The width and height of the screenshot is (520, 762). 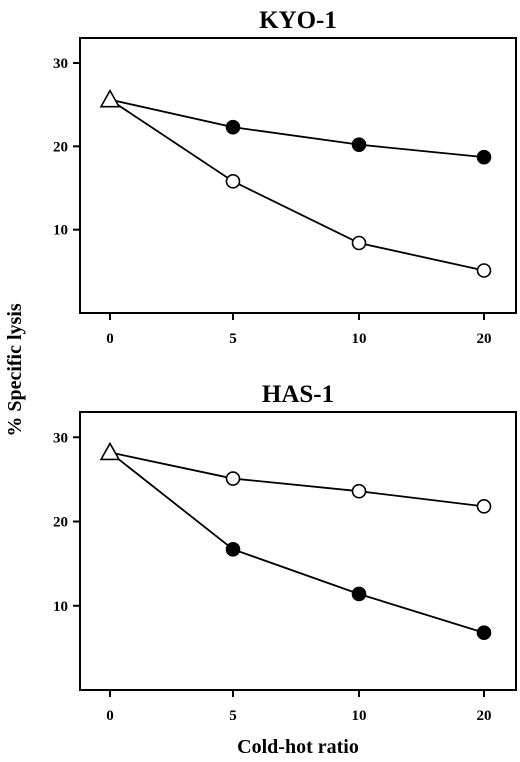 I want to click on chart-title: KYO-1, so click(x=298, y=20).